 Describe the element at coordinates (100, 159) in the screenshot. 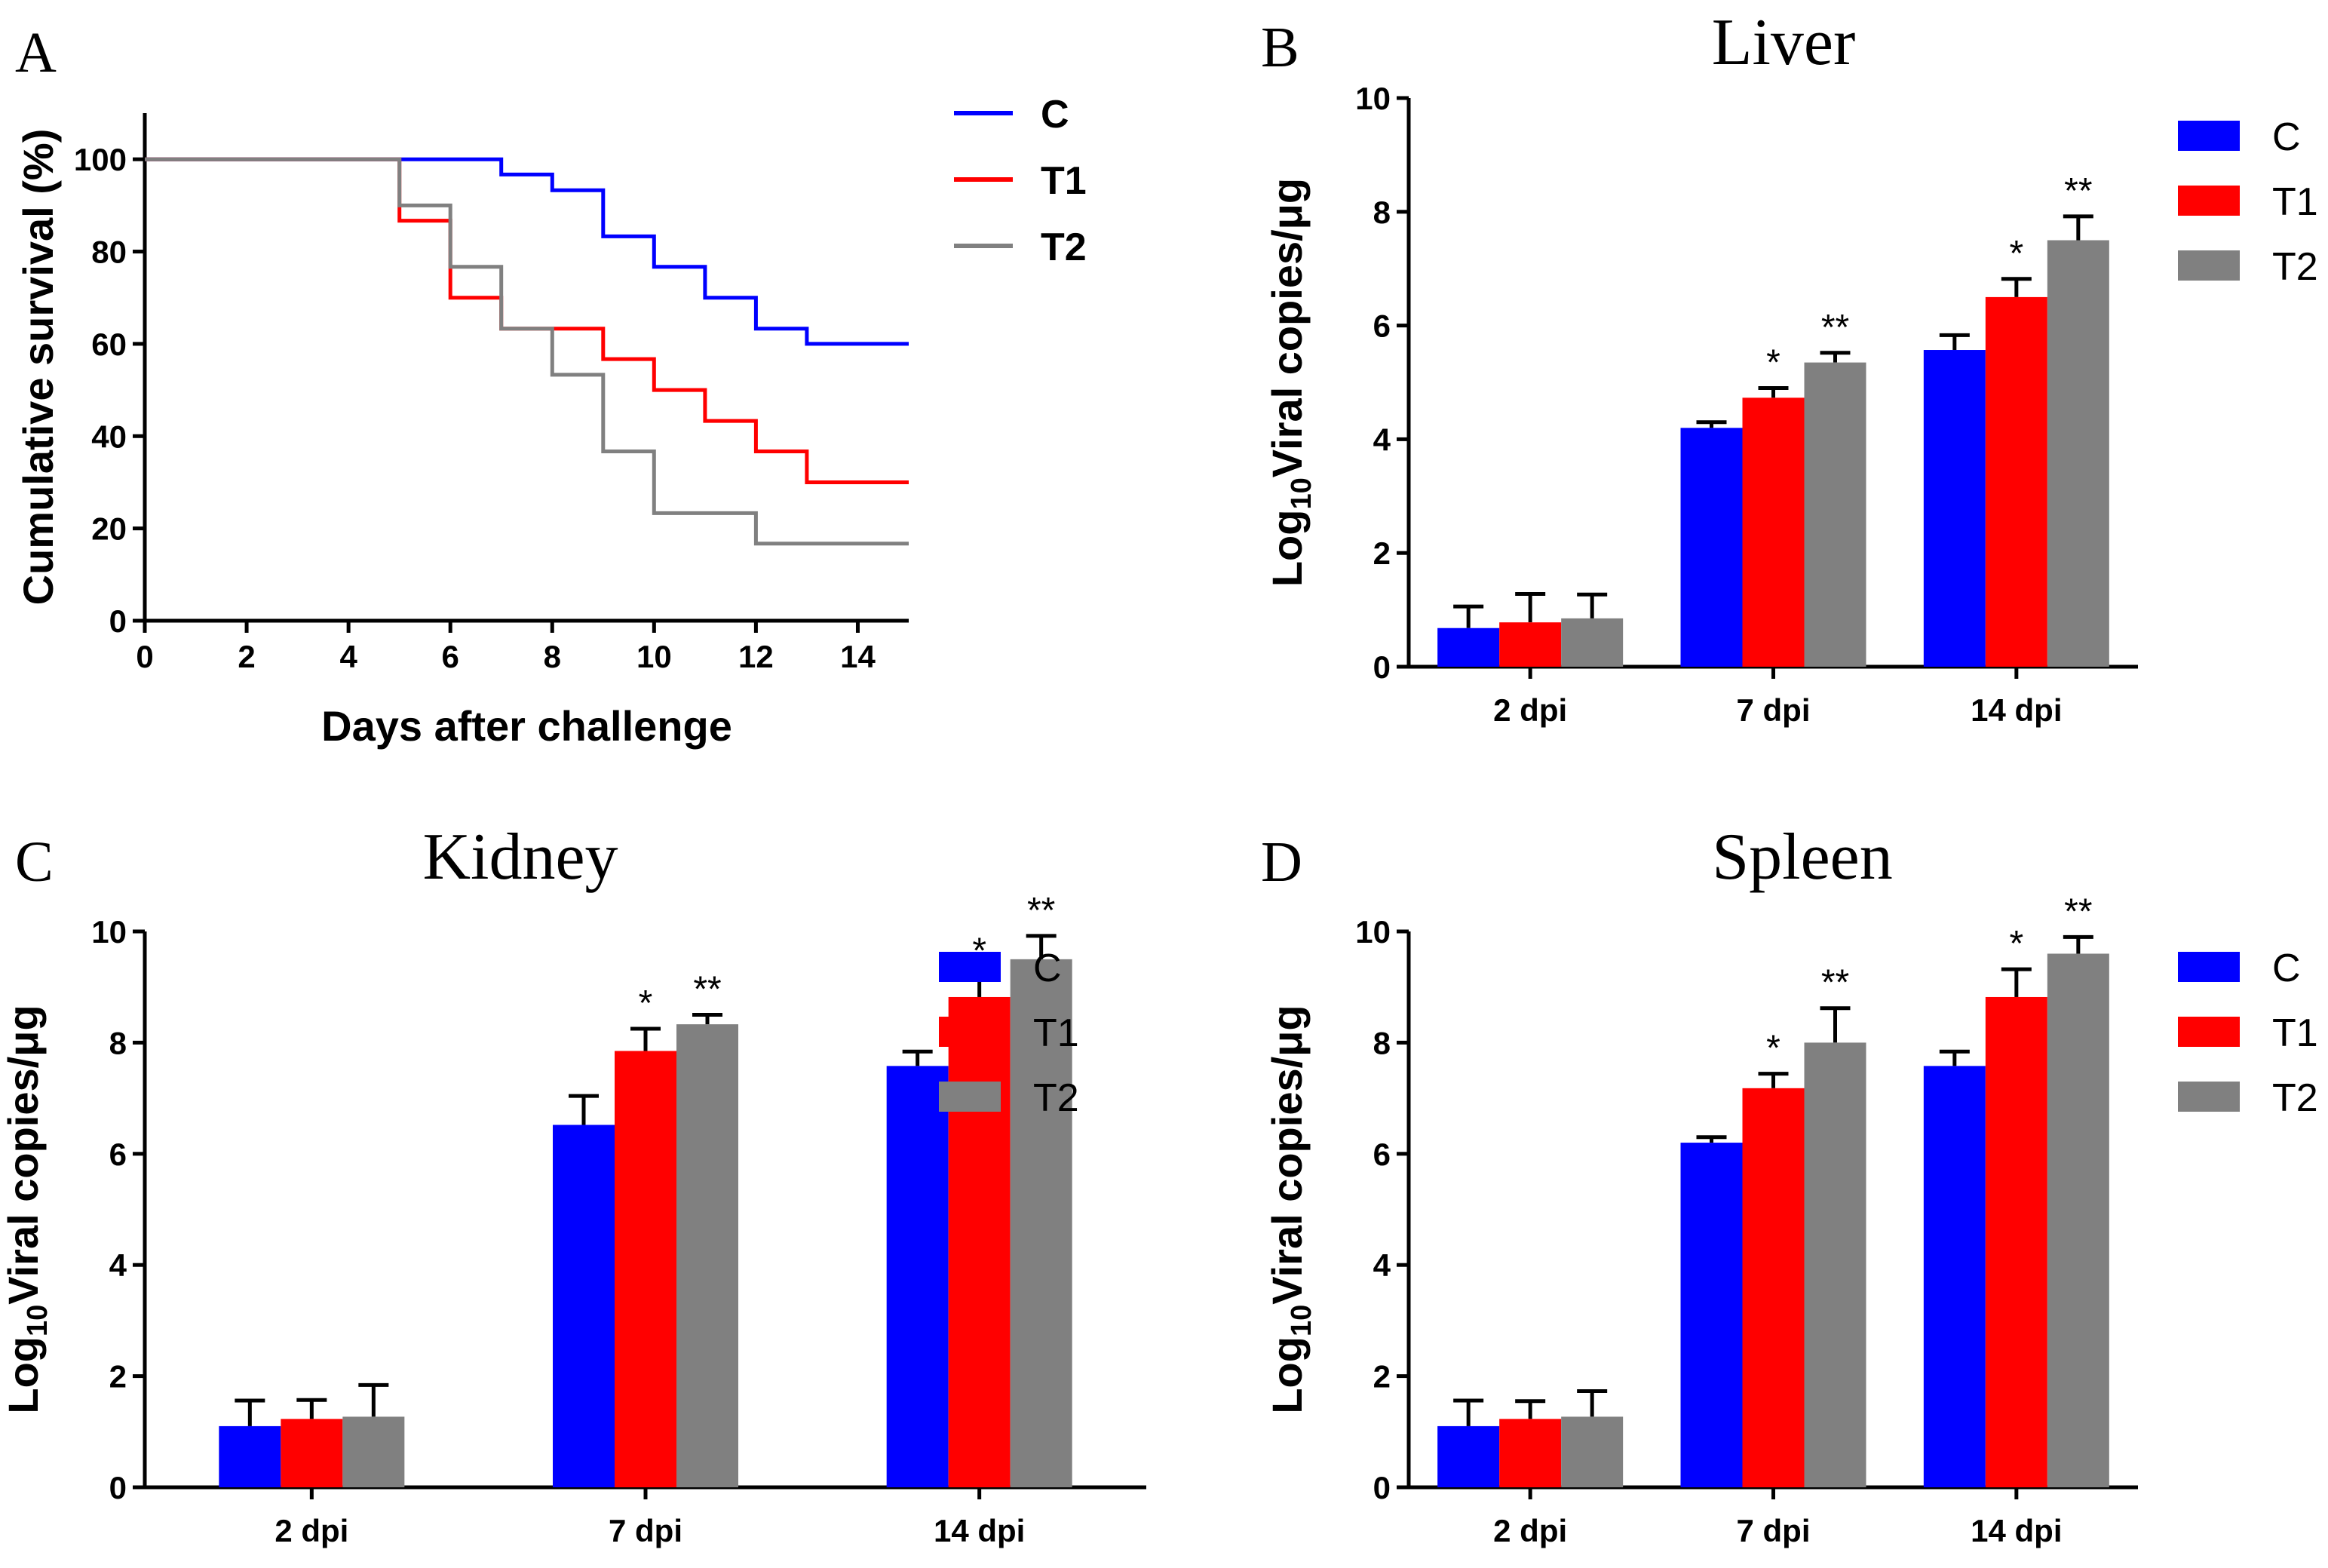

I see `y-tick-label: 100` at that location.